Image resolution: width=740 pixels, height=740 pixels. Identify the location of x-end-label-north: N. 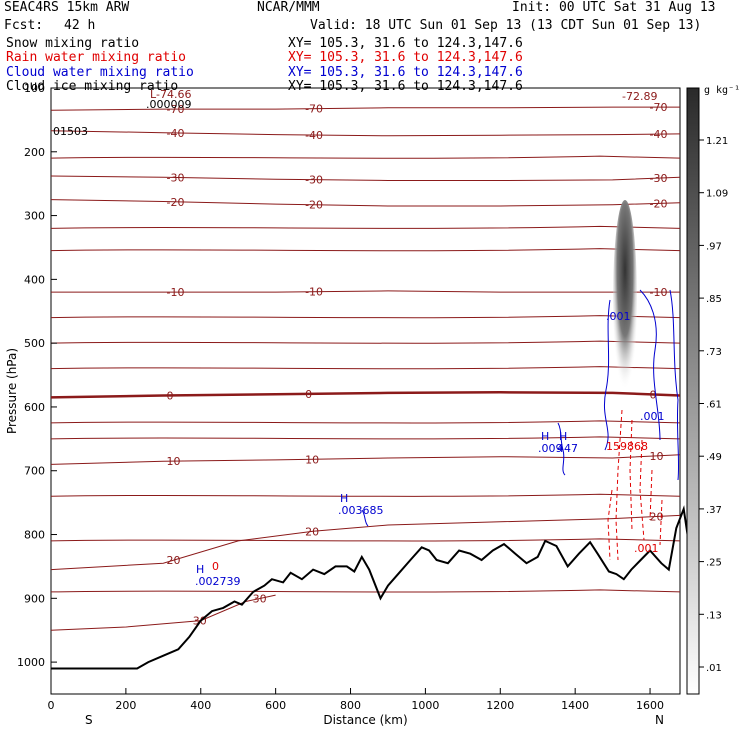
(659, 720).